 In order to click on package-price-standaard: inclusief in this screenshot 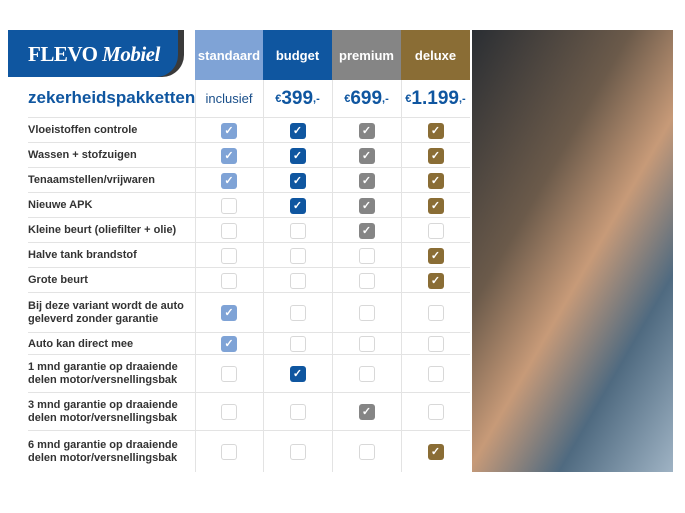, I will do `click(229, 98)`.